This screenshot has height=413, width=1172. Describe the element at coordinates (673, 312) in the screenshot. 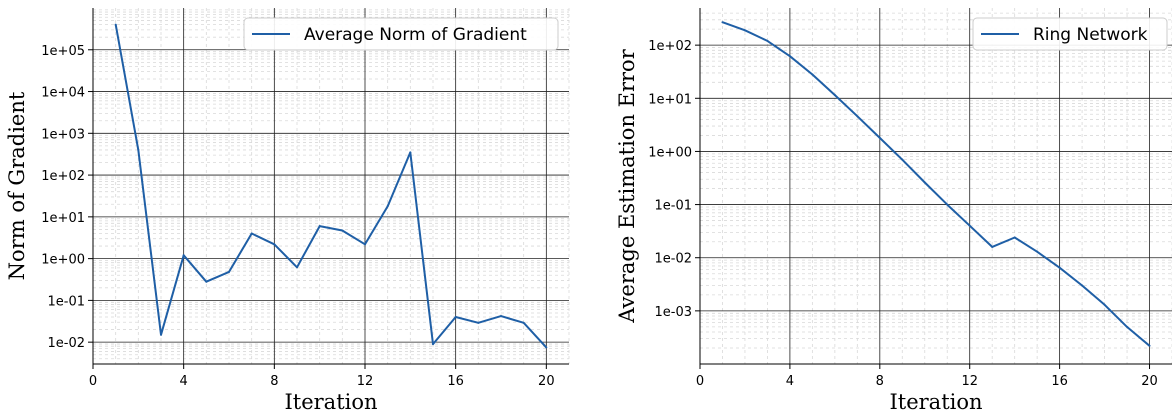

I see `y-tick-label: 1e-03` at that location.